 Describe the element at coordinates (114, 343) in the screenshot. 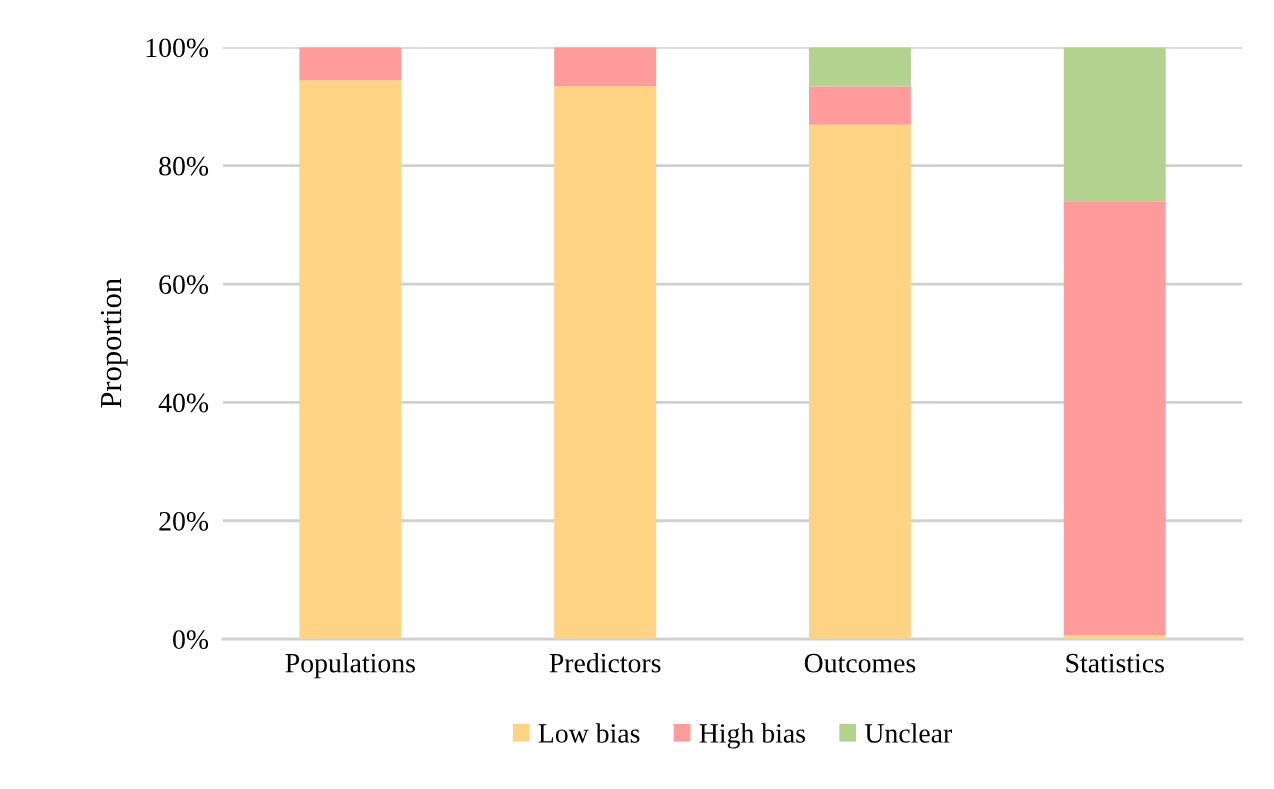

I see `y-axis-title: Proportion` at that location.